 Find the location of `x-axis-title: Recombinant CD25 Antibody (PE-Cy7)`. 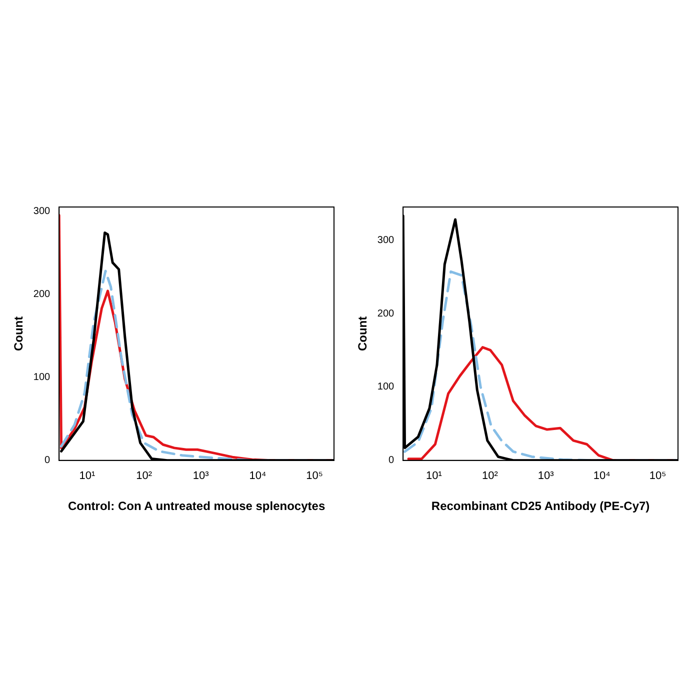

x-axis-title: Recombinant CD25 Antibody (PE-Cy7) is located at coordinates (540, 506).